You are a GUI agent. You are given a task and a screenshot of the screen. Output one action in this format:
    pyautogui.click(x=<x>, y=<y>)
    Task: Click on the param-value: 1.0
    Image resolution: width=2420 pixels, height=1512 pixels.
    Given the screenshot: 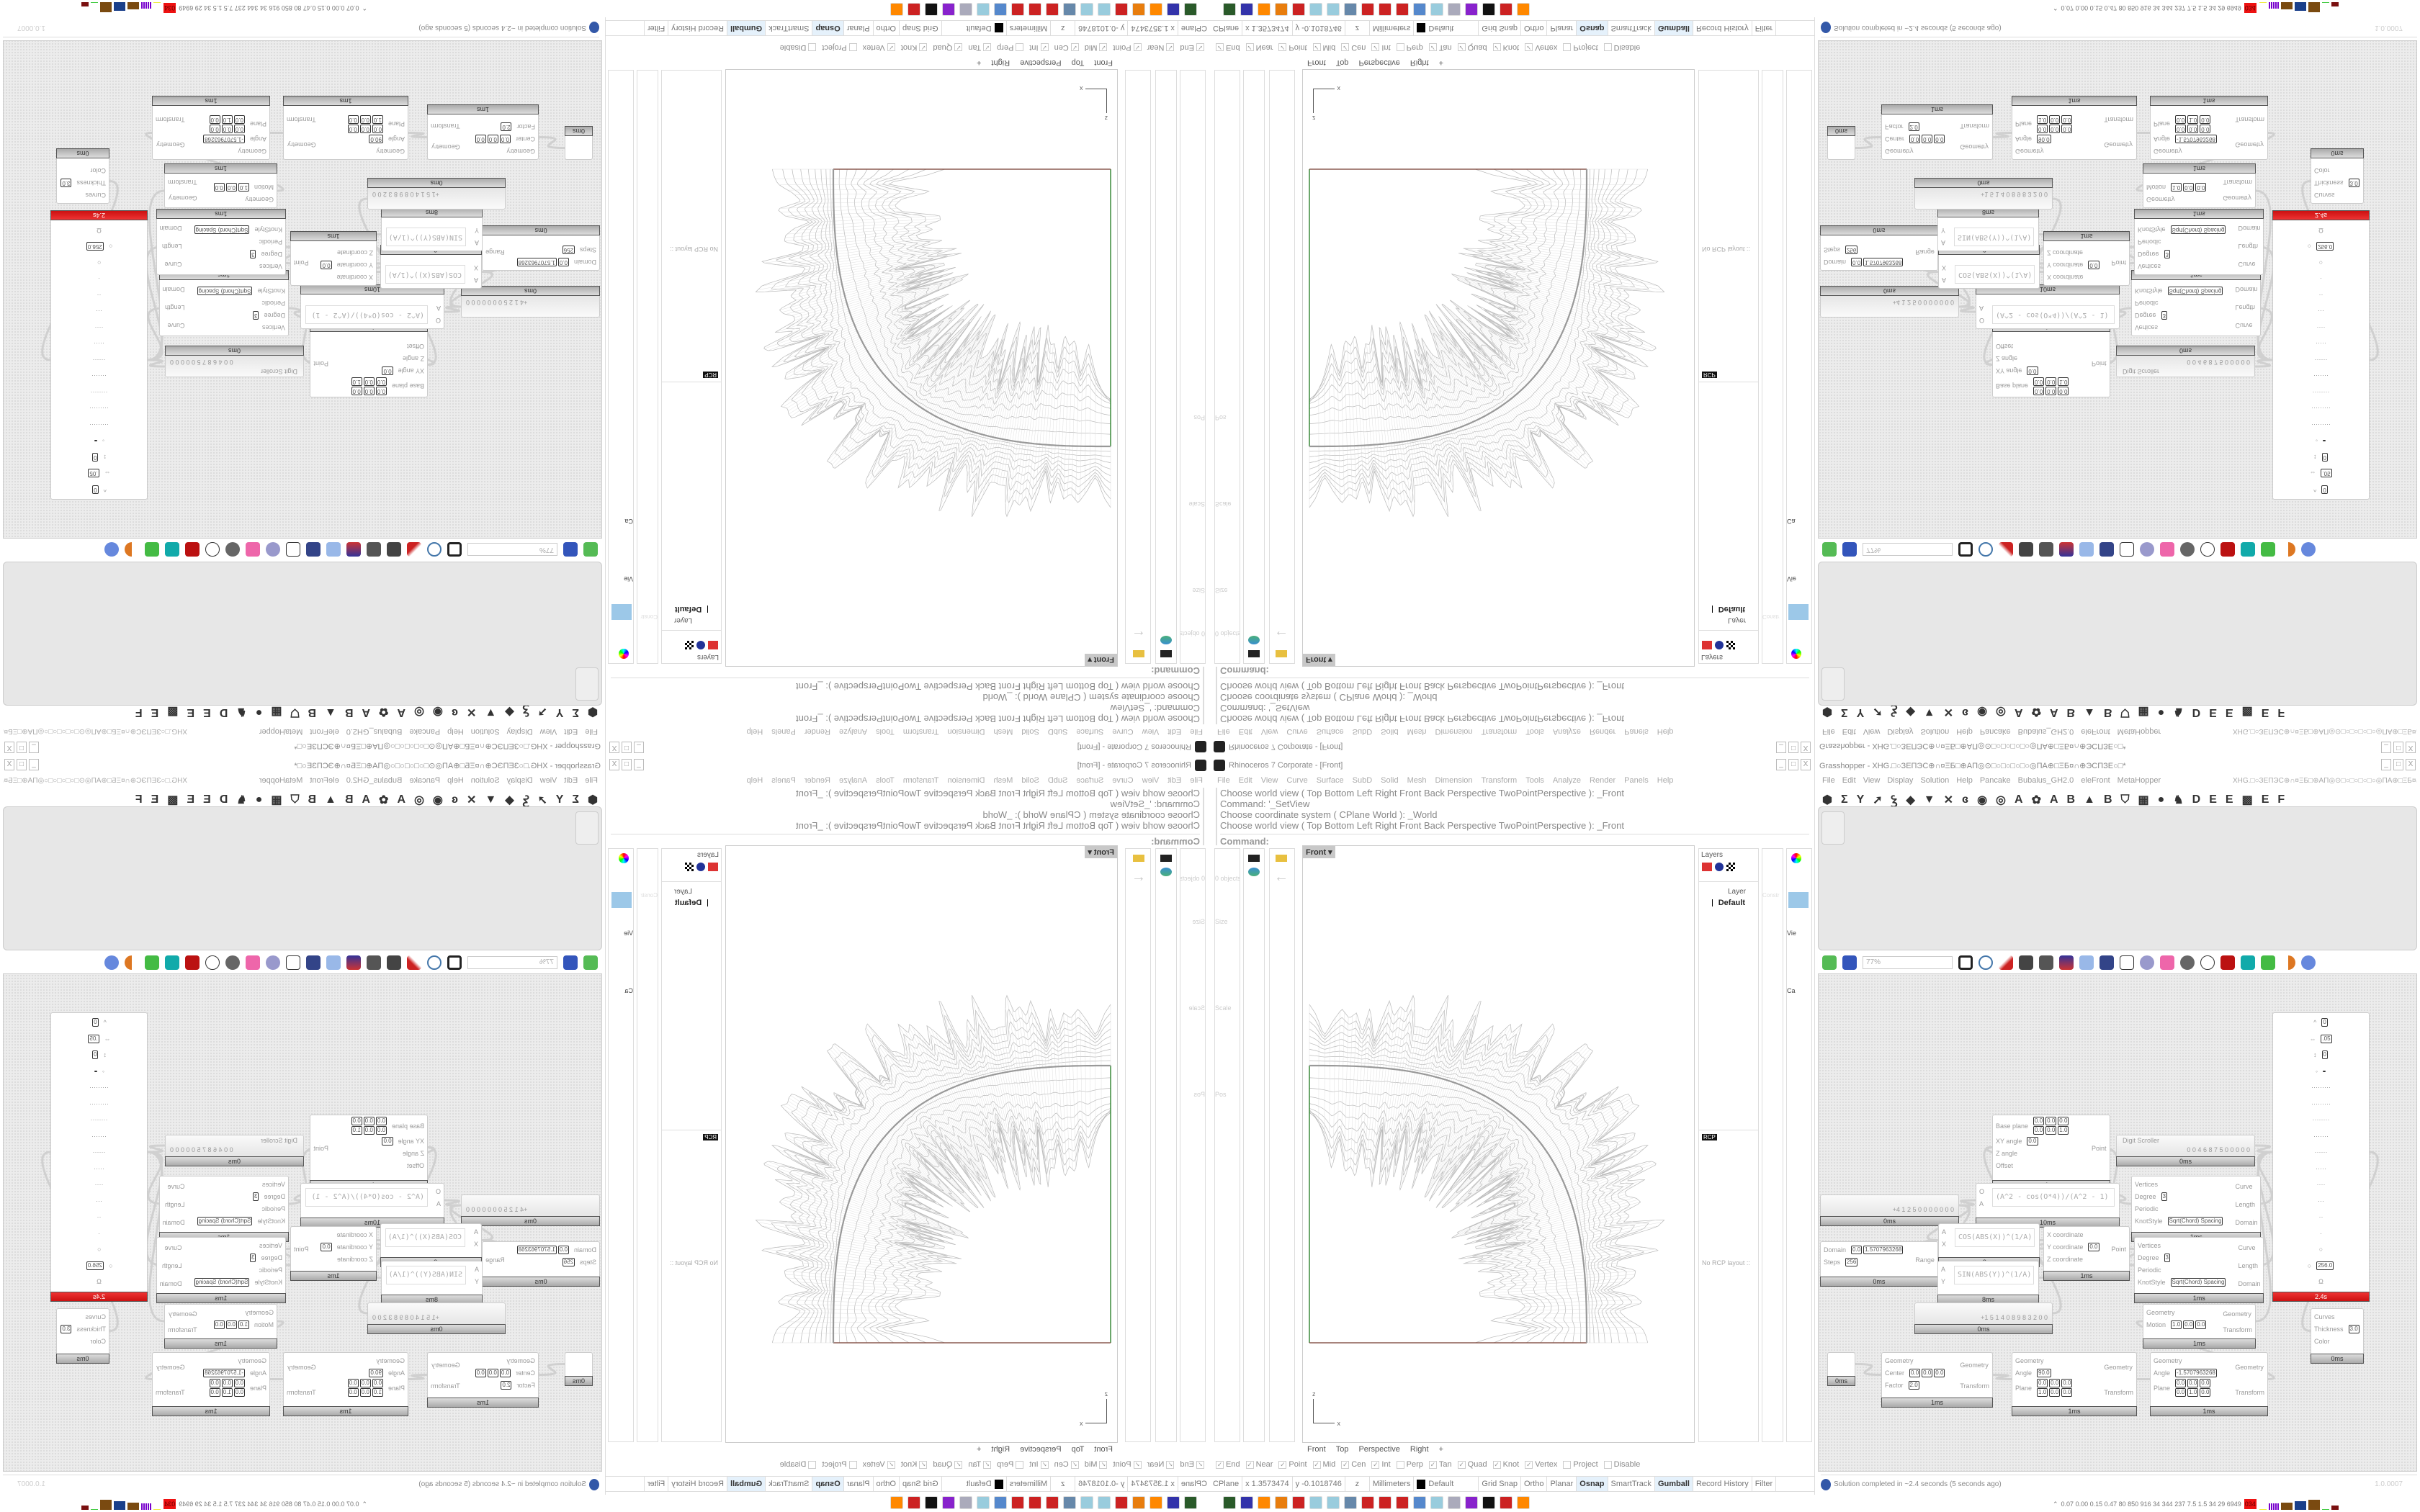 What is the action you would take?
    pyautogui.click(x=377, y=1392)
    